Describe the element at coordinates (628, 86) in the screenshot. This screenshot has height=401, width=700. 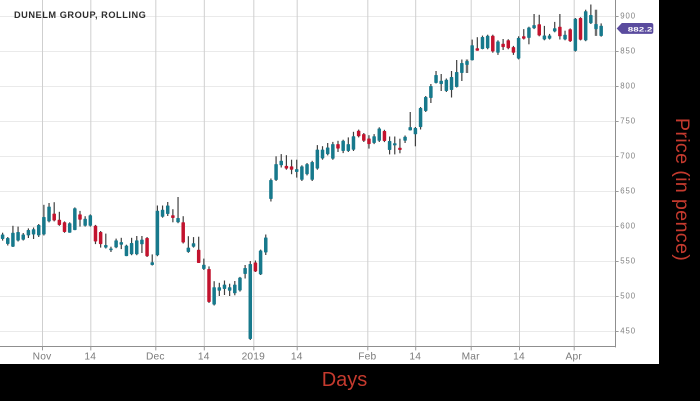
I see `svg-text: 800` at that location.